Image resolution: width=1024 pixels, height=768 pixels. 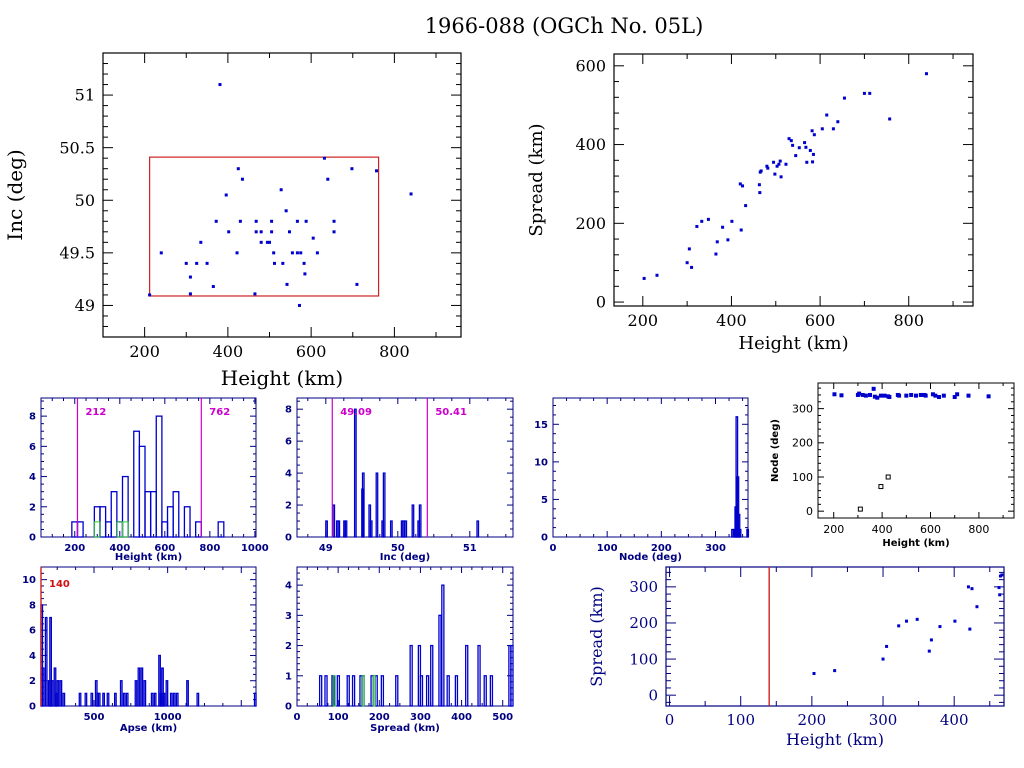 What do you see at coordinates (775, 450) in the screenshot?
I see `y-axis-label: Node (deg)` at bounding box center [775, 450].